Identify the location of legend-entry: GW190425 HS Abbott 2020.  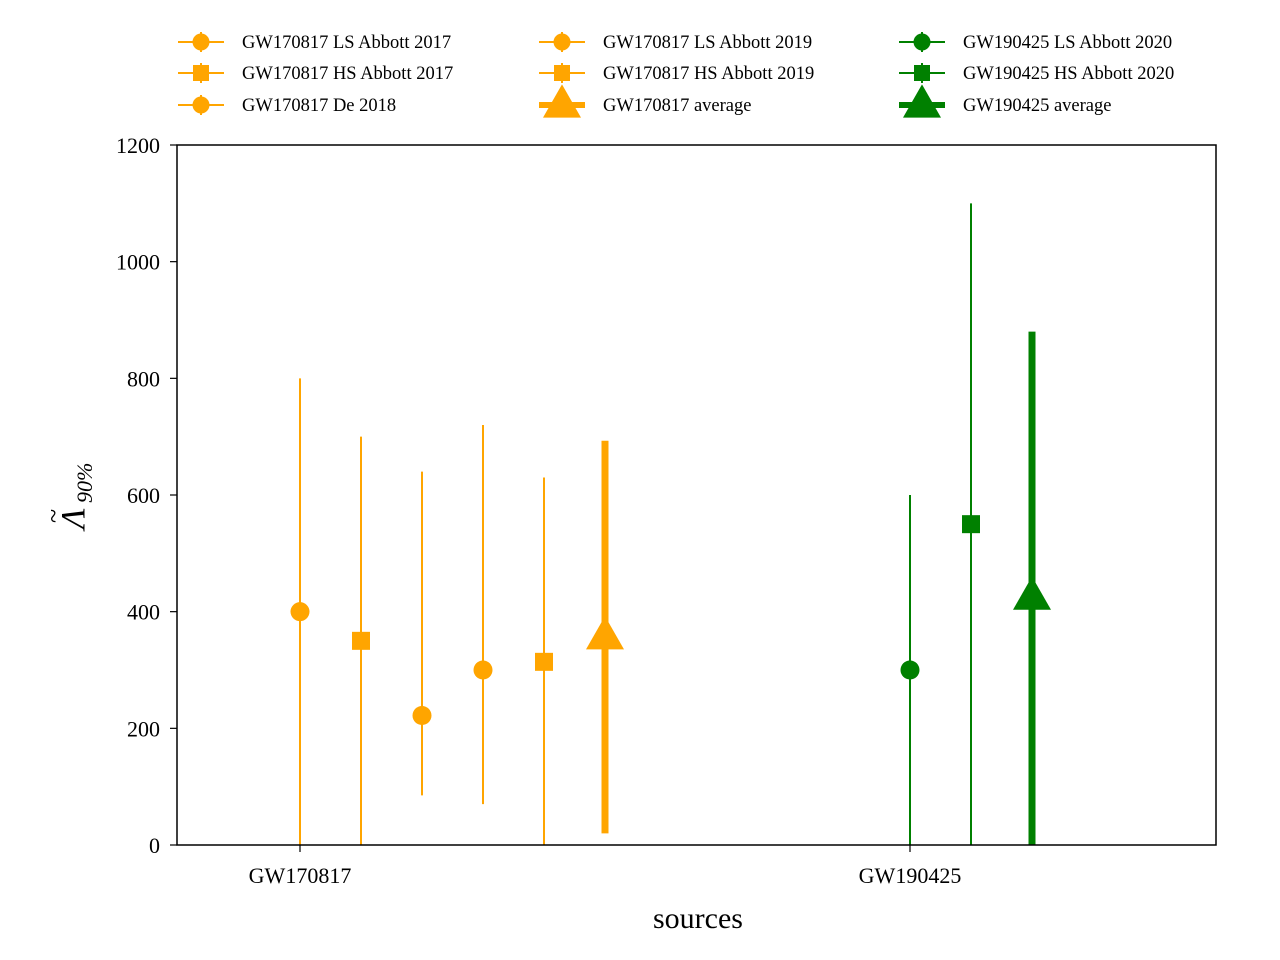
(1036, 73).